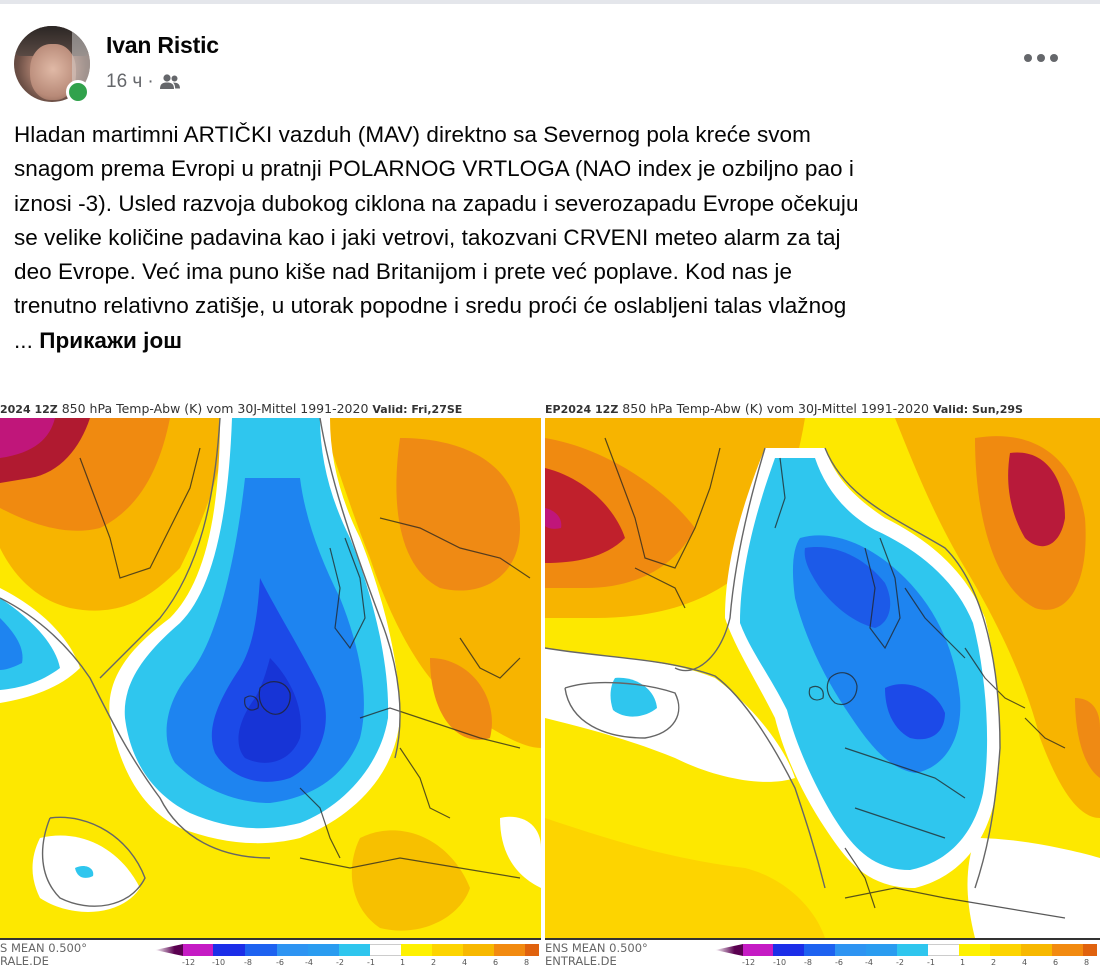  What do you see at coordinates (29, 409) in the screenshot?
I see `map-run: 2024 12Z` at bounding box center [29, 409].